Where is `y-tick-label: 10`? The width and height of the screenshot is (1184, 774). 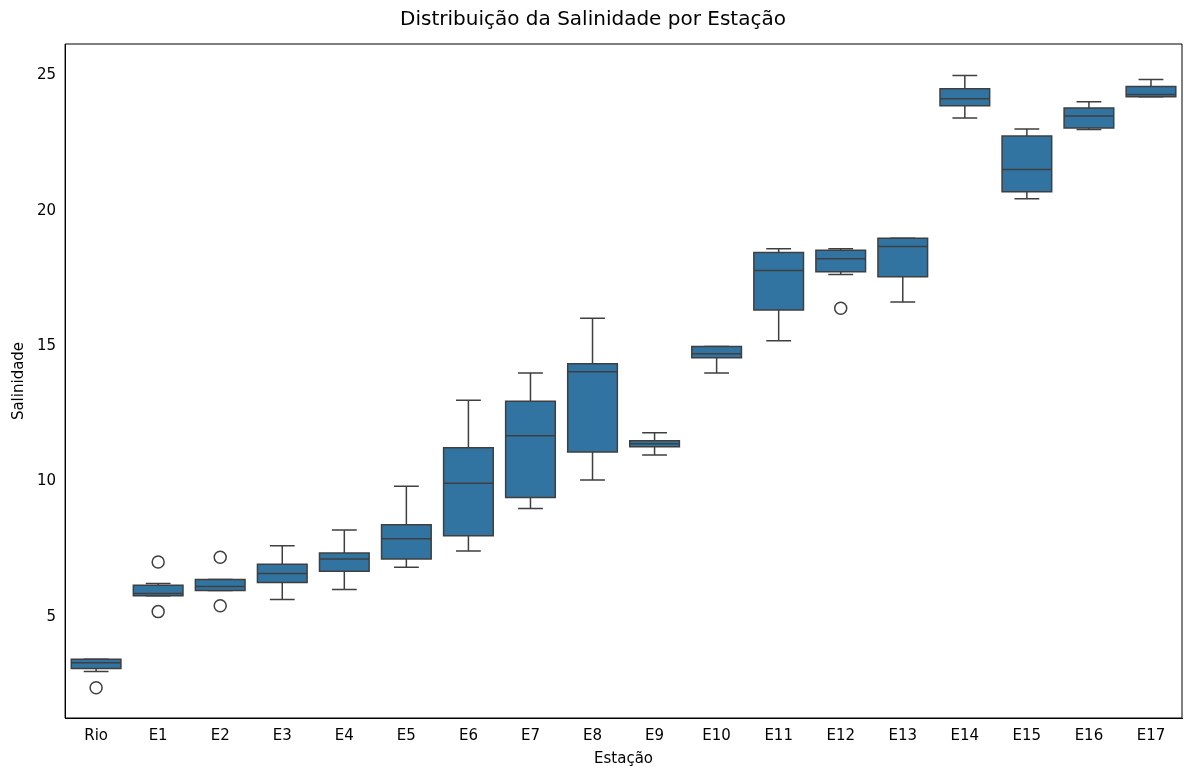 y-tick-label: 10 is located at coordinates (46, 480).